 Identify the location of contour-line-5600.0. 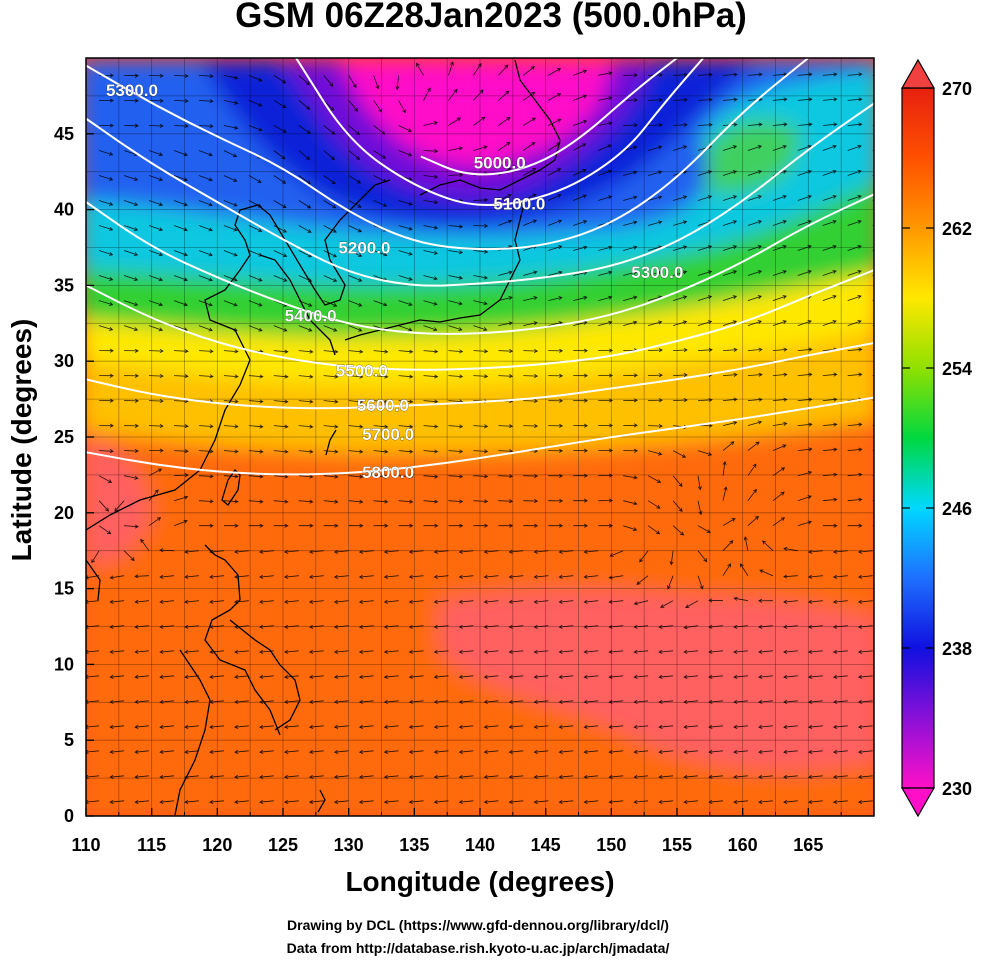
(480, 376).